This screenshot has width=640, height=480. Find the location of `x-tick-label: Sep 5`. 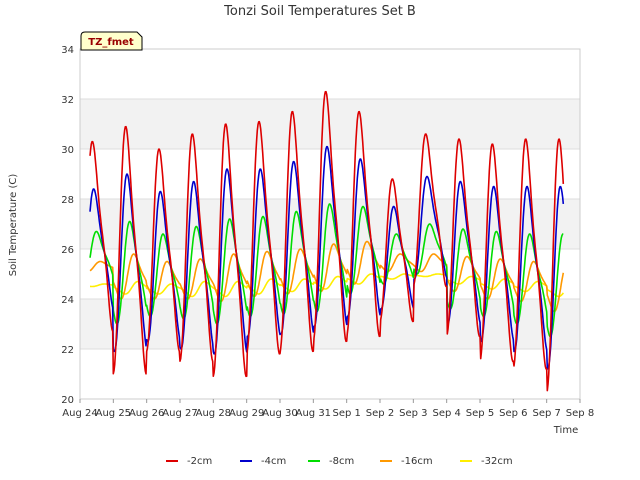

x-tick-label: Sep 5 is located at coordinates (480, 413).